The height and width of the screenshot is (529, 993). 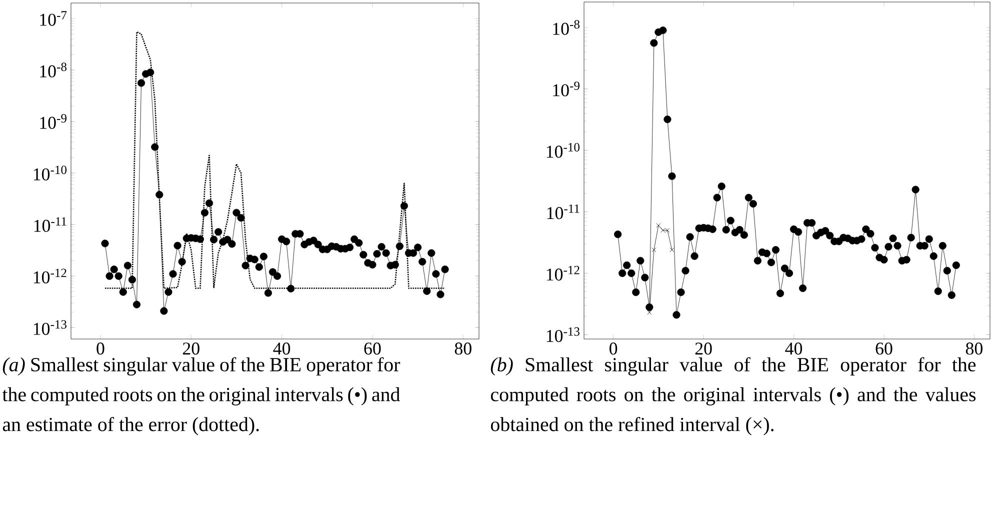 I want to click on text: (b) Smallest singular value of the BIE operator for the computed roots on the original intervals (•) and the values obtained on the refined interval (×)., so click(x=733, y=396).